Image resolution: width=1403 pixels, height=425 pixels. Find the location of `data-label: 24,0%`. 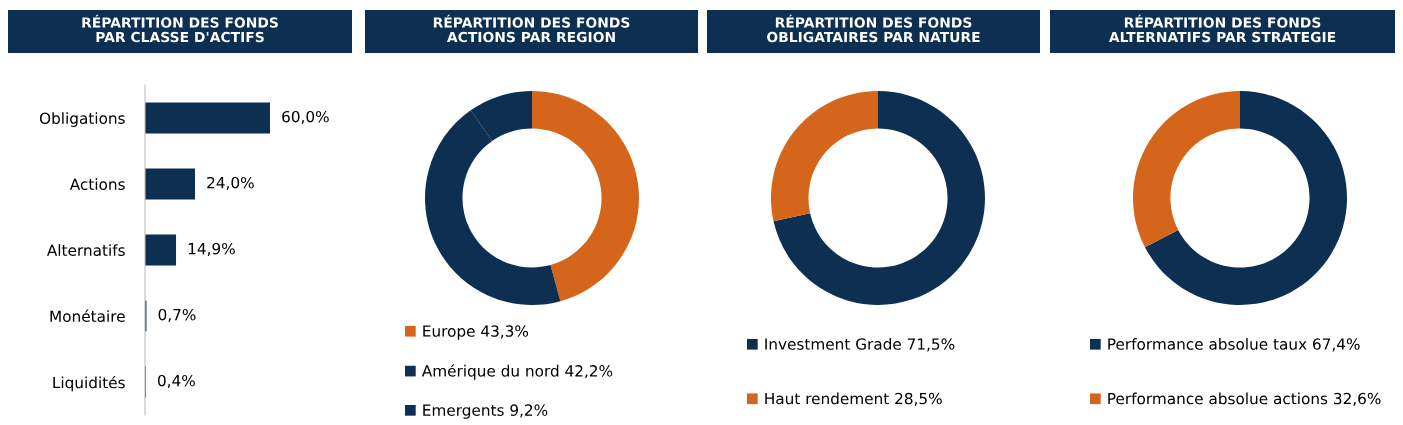

data-label: 24,0% is located at coordinates (230, 183).